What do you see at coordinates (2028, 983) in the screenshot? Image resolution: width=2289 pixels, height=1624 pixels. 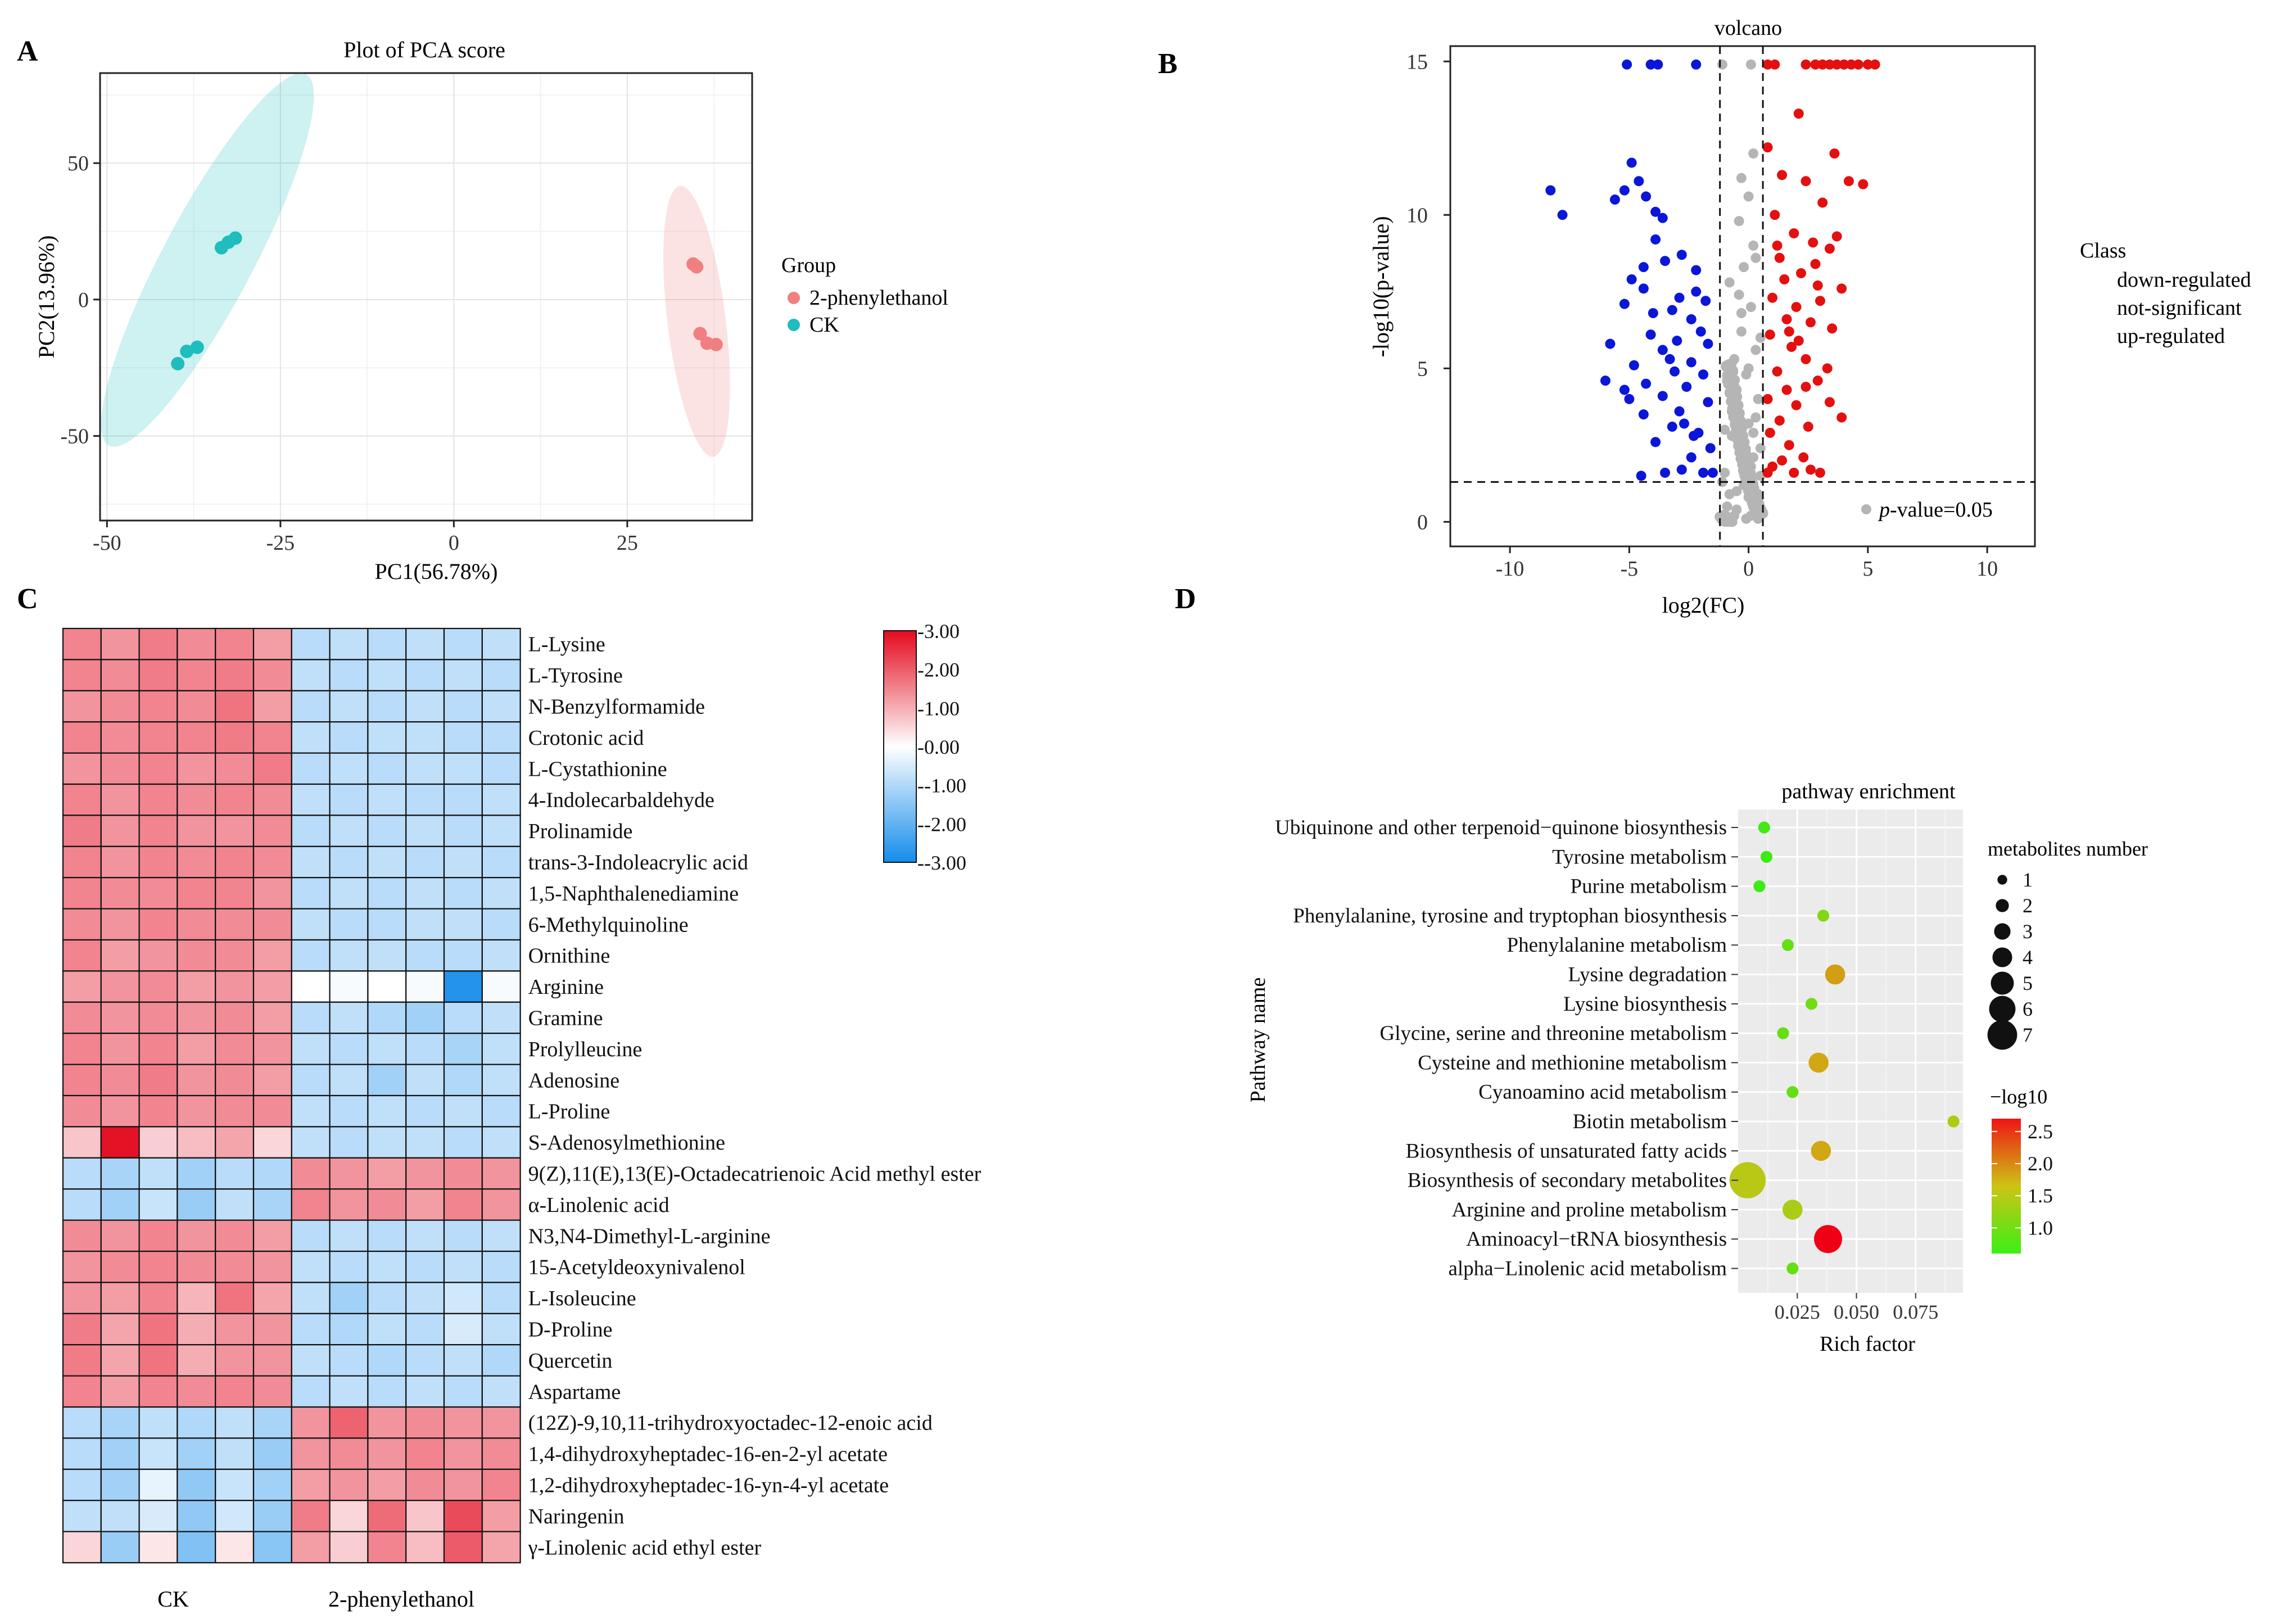 I see `size-legend-label: 5` at bounding box center [2028, 983].